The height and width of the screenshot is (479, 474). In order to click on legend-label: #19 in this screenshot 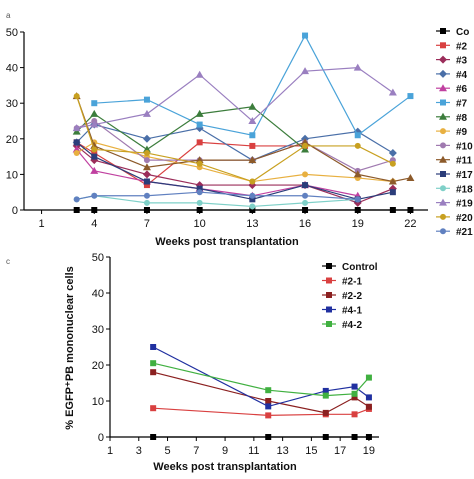, I will do `click(464, 204)`.